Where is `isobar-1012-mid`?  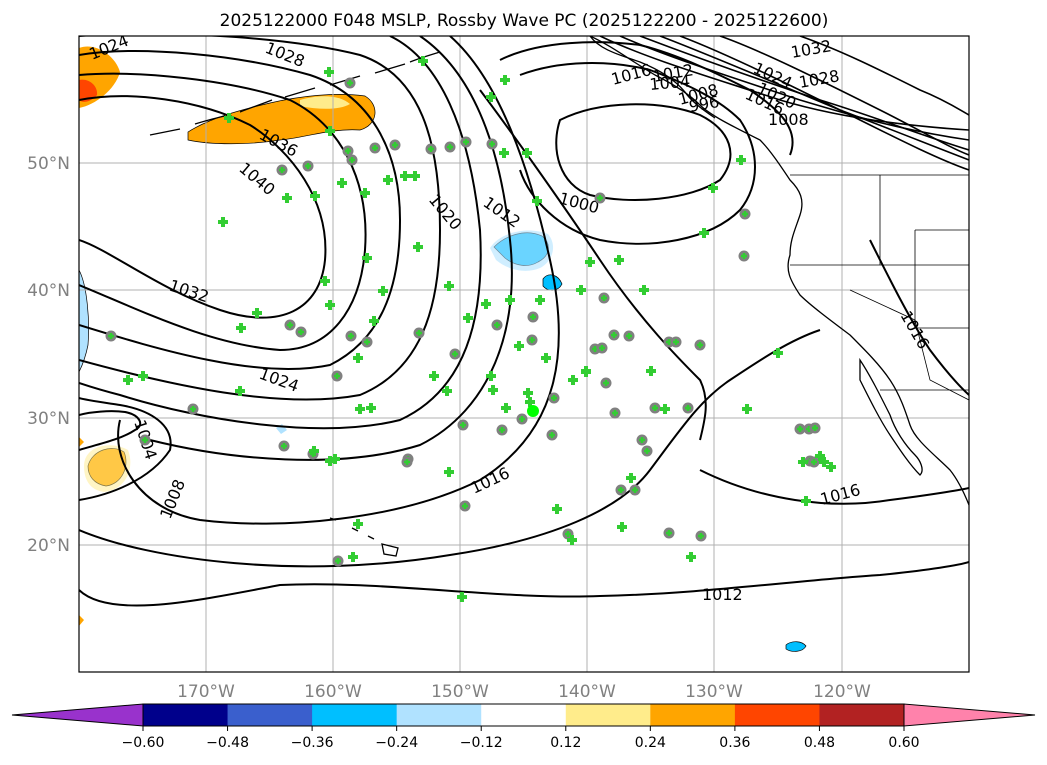
isobar-1012-mid is located at coordinates (593, 265).